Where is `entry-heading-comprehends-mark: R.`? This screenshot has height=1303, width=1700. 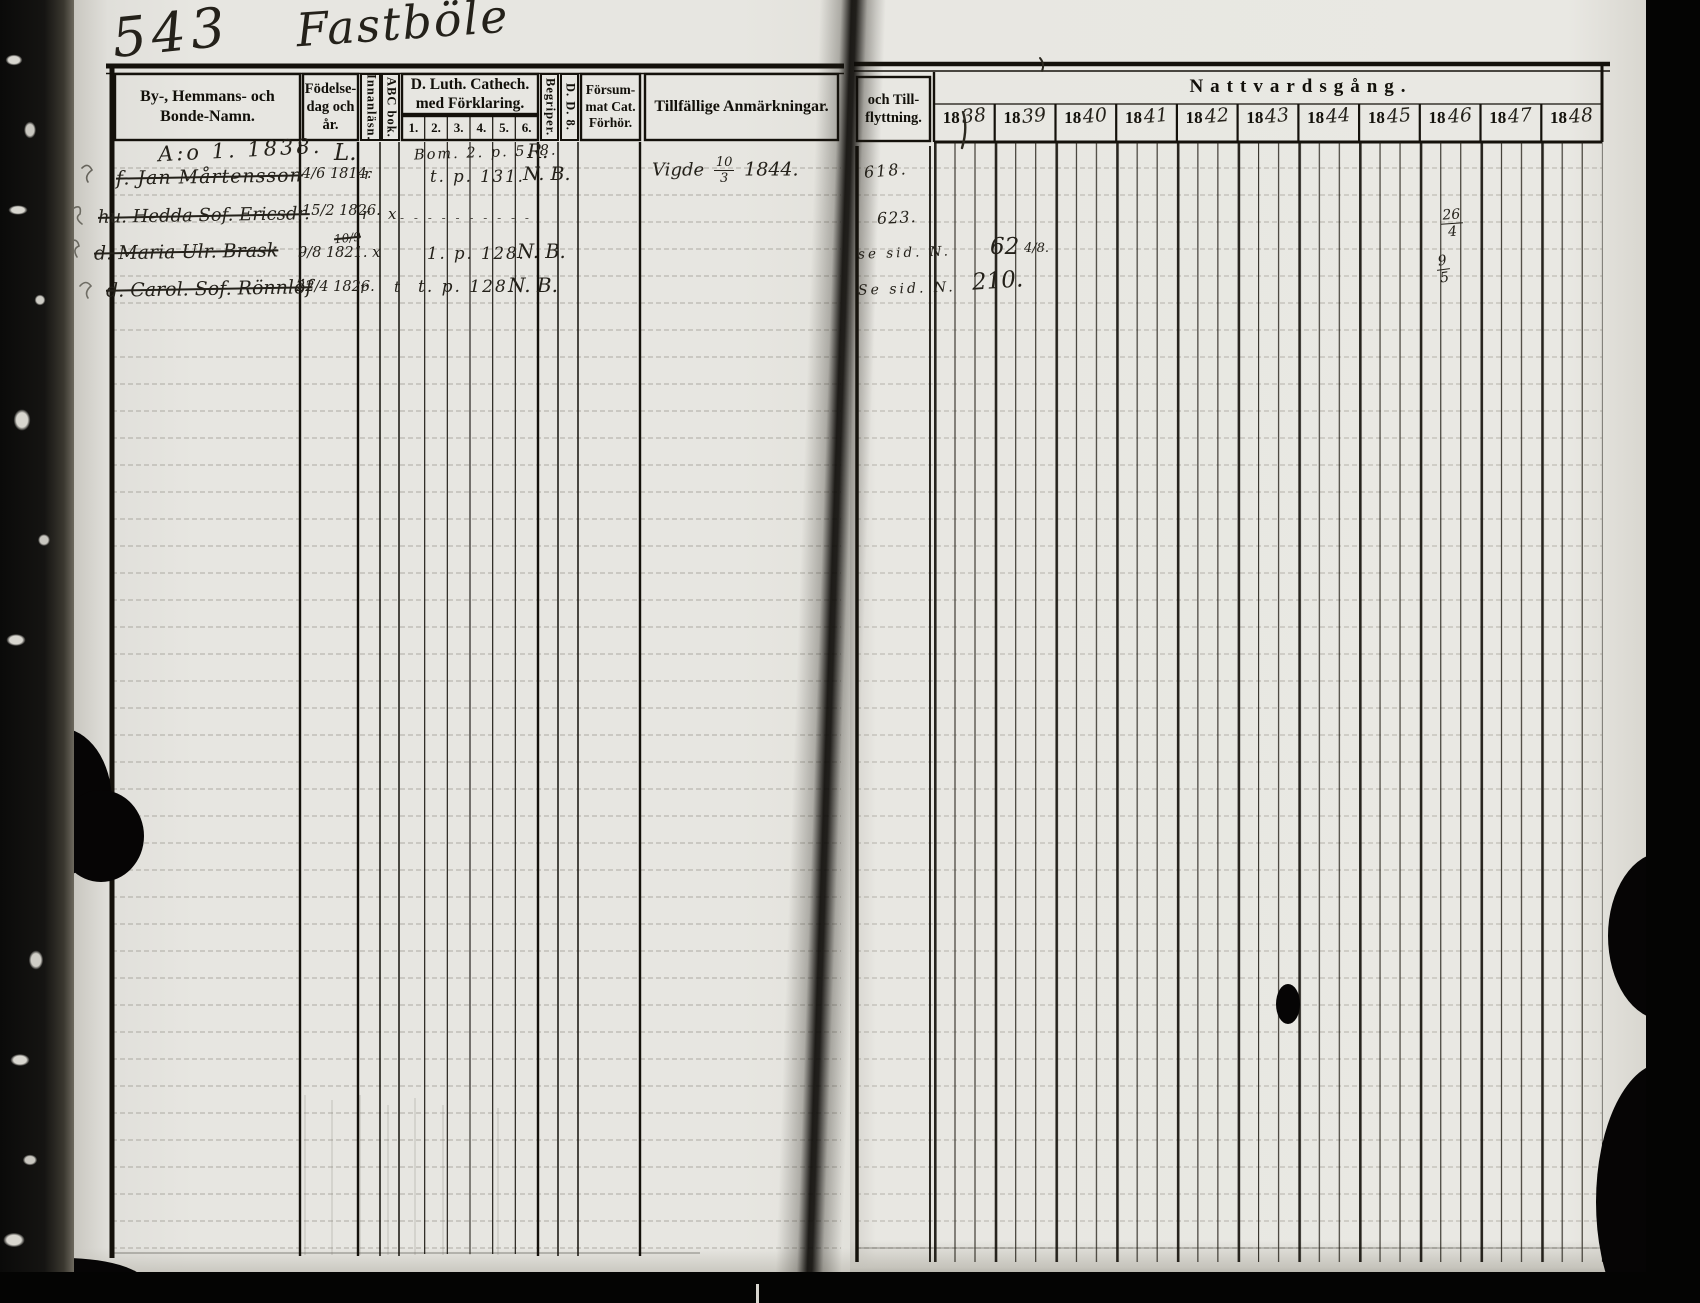
entry-heading-comprehends-mark: R. is located at coordinates (538, 151).